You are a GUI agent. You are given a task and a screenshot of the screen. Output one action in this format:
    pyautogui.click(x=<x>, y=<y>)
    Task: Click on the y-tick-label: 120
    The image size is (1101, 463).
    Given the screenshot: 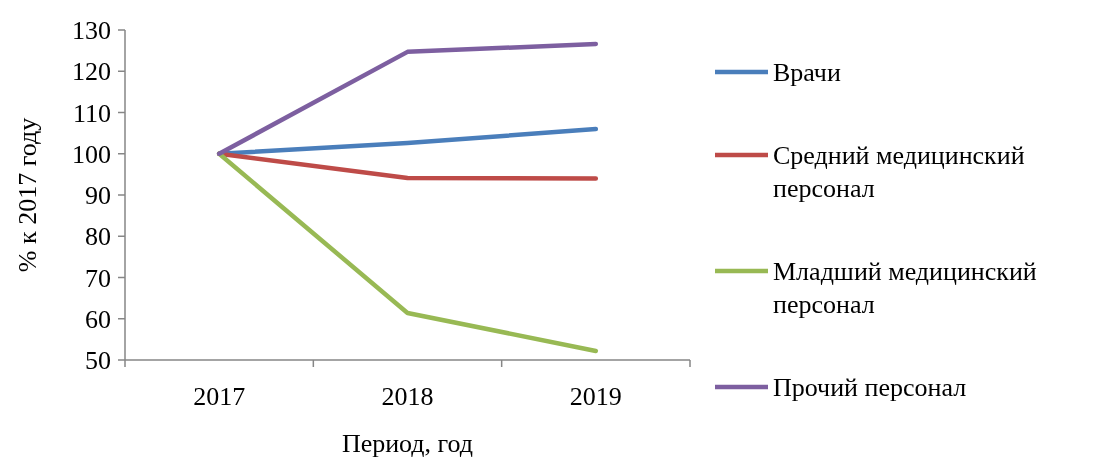 What is the action you would take?
    pyautogui.click(x=91, y=72)
    